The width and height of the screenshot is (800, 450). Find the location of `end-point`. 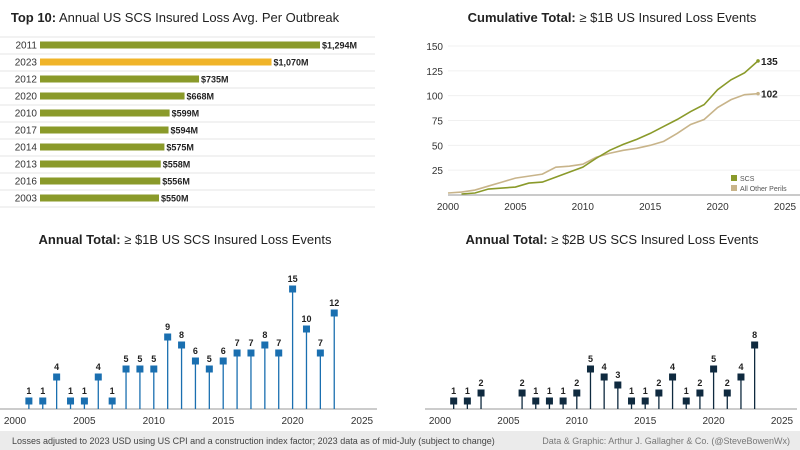

end-point is located at coordinates (758, 61).